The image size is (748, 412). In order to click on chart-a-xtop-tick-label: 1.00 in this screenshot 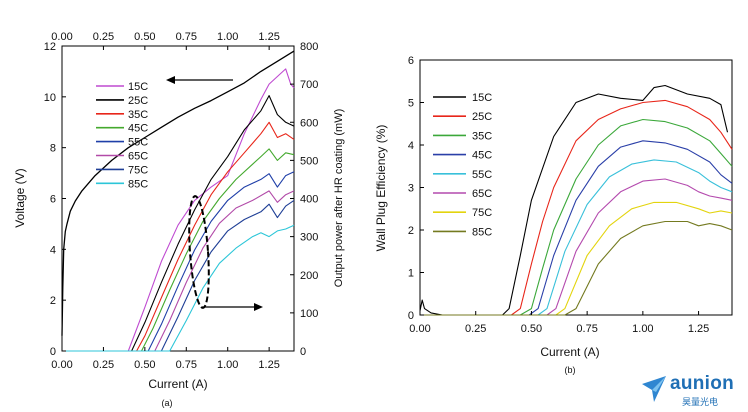, I will do `click(227, 37)`.